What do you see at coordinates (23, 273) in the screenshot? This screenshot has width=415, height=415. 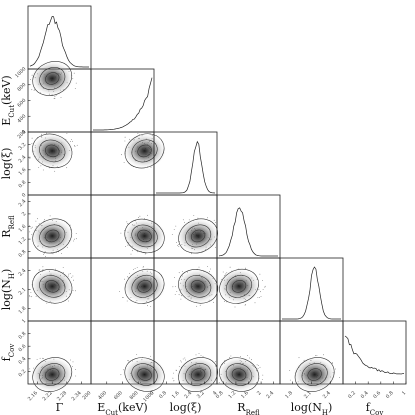 I see `y-tick-label: 2.4` at bounding box center [23, 273].